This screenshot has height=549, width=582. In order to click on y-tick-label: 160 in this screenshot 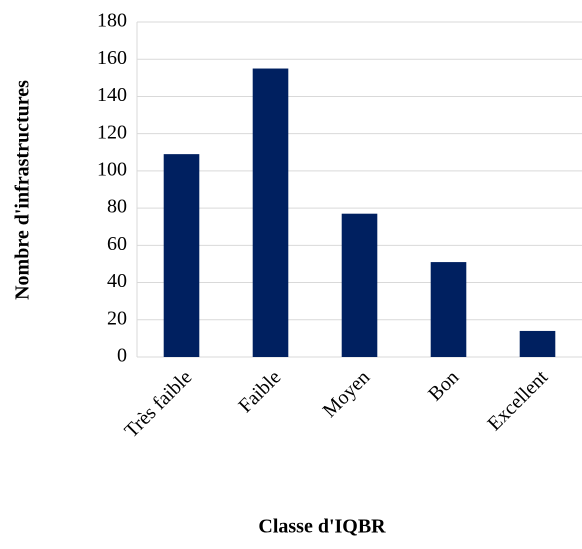, I will do `click(112, 58)`.